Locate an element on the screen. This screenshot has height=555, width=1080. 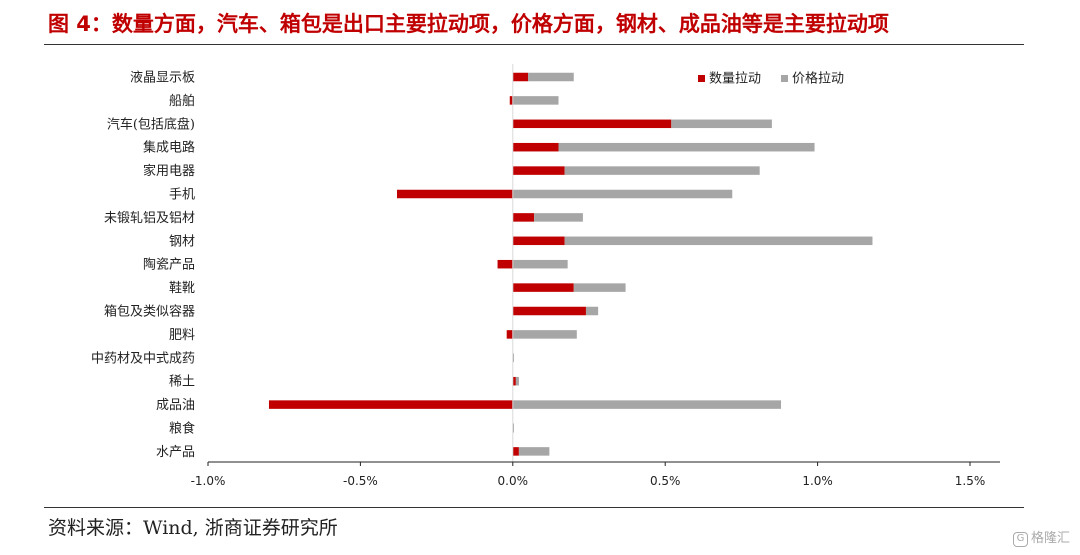
category-label: 粮食 is located at coordinates (182, 429).